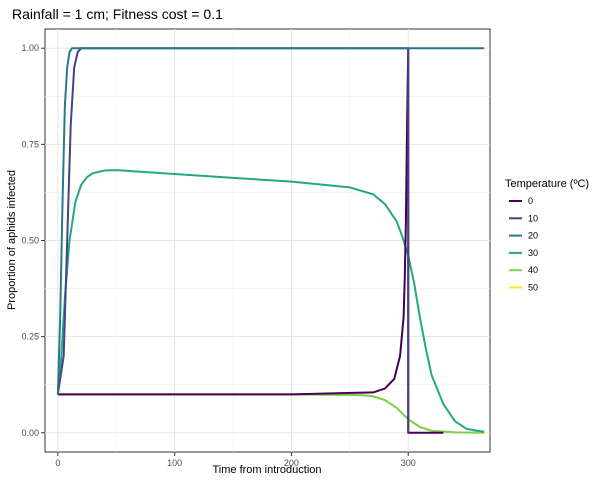  What do you see at coordinates (30, 48) in the screenshot?
I see `y-tick-label: 1.00` at bounding box center [30, 48].